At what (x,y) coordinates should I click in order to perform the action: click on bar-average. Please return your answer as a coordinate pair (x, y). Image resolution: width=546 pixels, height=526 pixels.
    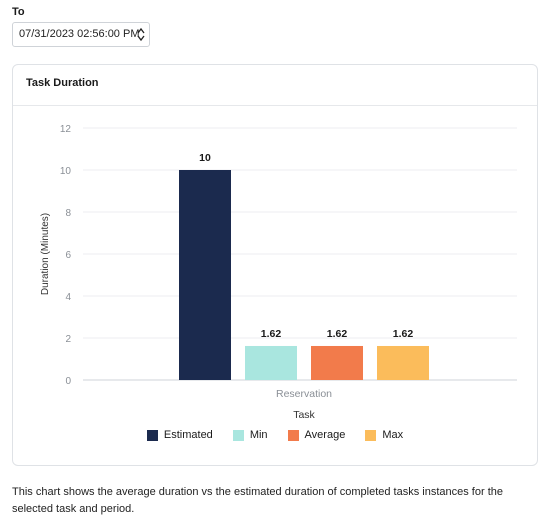
    Looking at the image, I should click on (337, 362).